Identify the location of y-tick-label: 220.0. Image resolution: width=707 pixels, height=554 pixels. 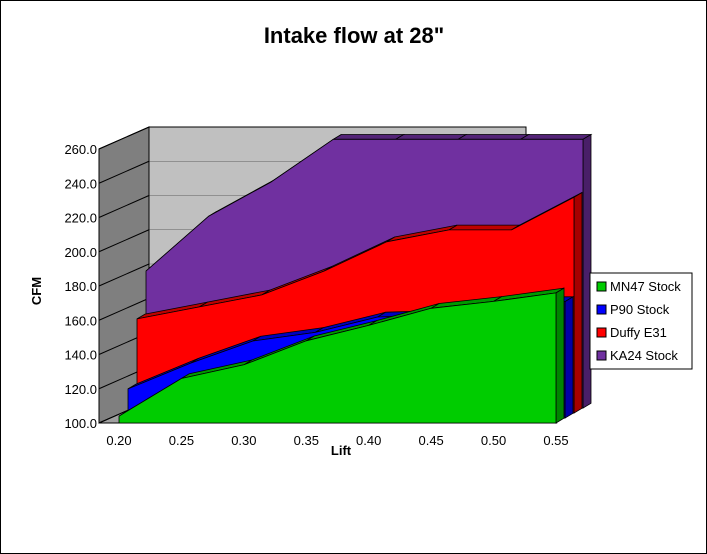
(80, 218).